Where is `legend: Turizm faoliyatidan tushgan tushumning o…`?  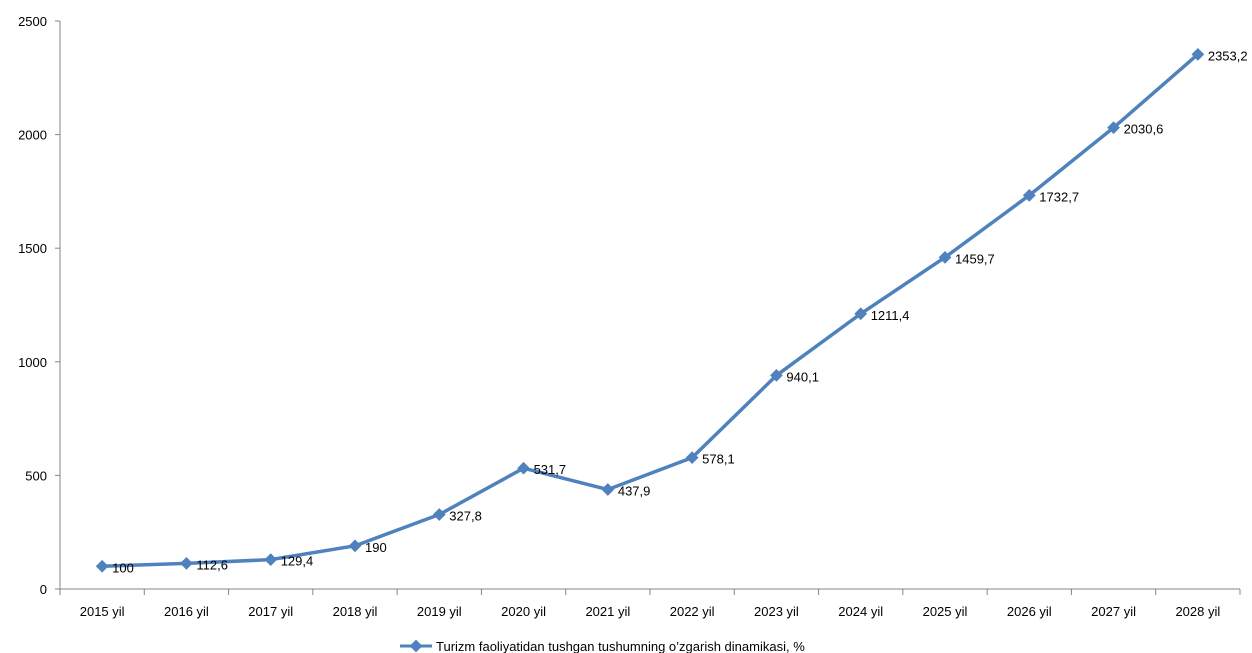
legend: Turizm faoliyatidan tushgan tushumning o… is located at coordinates (602, 646).